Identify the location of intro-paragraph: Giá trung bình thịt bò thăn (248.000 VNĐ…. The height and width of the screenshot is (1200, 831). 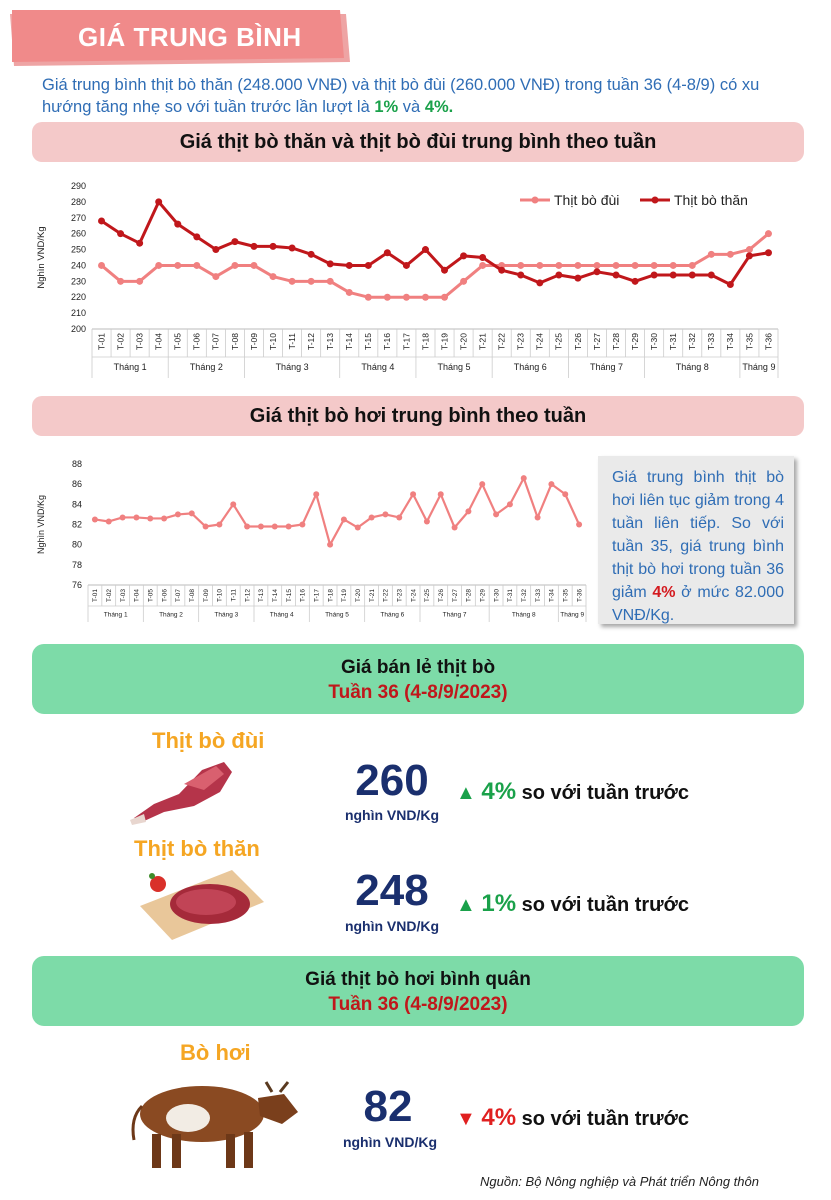
(422, 96).